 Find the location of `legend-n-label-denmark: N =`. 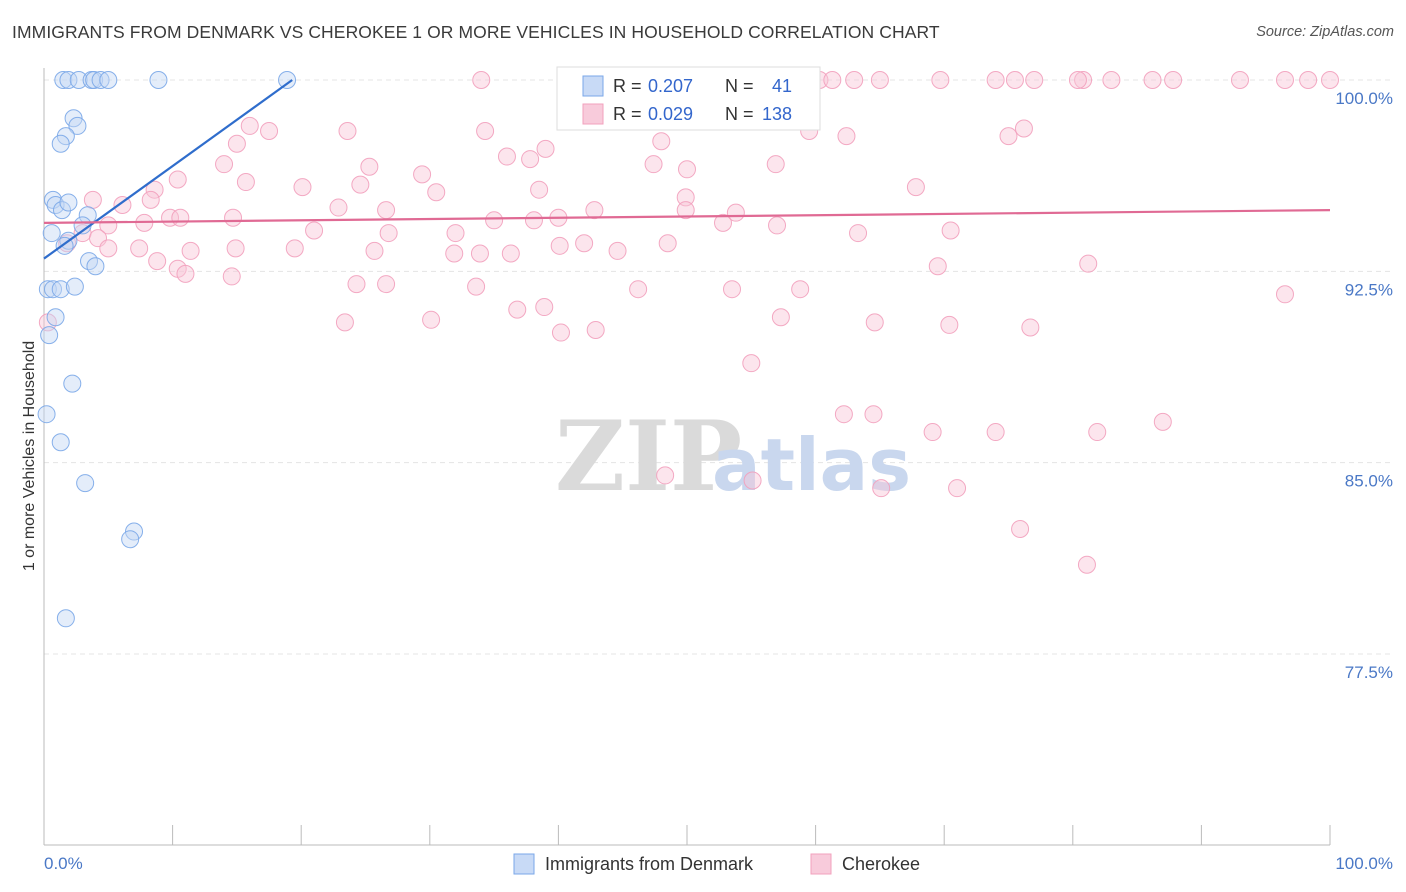

legend-n-label-denmark: N = is located at coordinates (739, 86).